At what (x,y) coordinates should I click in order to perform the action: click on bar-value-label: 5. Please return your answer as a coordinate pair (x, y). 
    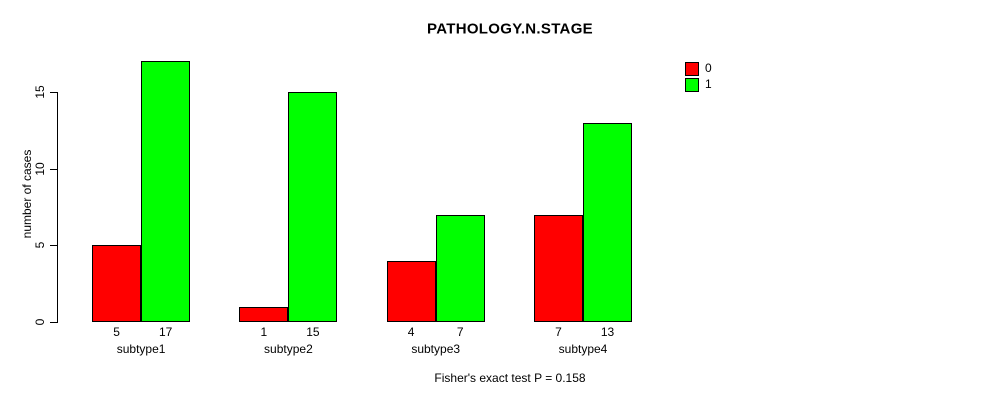
    Looking at the image, I should click on (116, 332).